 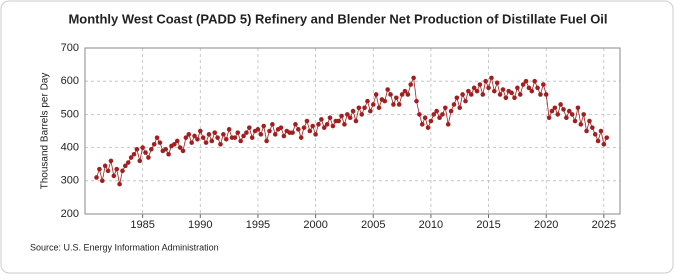 What do you see at coordinates (70, 81) in the screenshot?
I see `y-tick-label: 600` at bounding box center [70, 81].